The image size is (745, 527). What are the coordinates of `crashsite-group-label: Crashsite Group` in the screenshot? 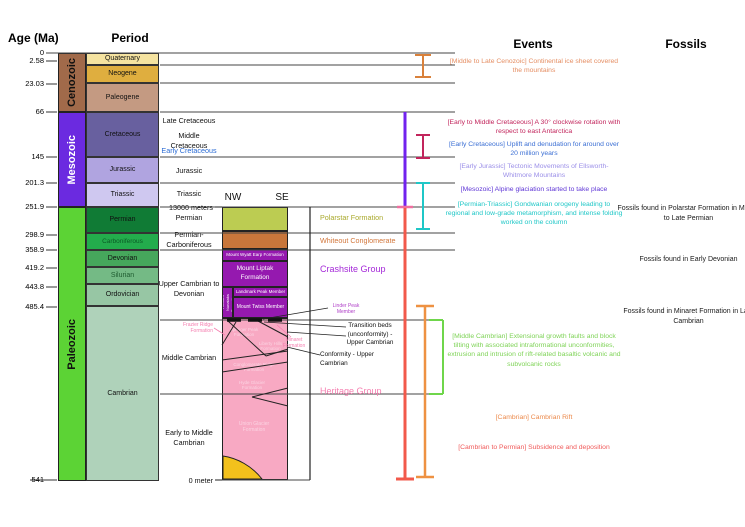 It's located at (353, 269).